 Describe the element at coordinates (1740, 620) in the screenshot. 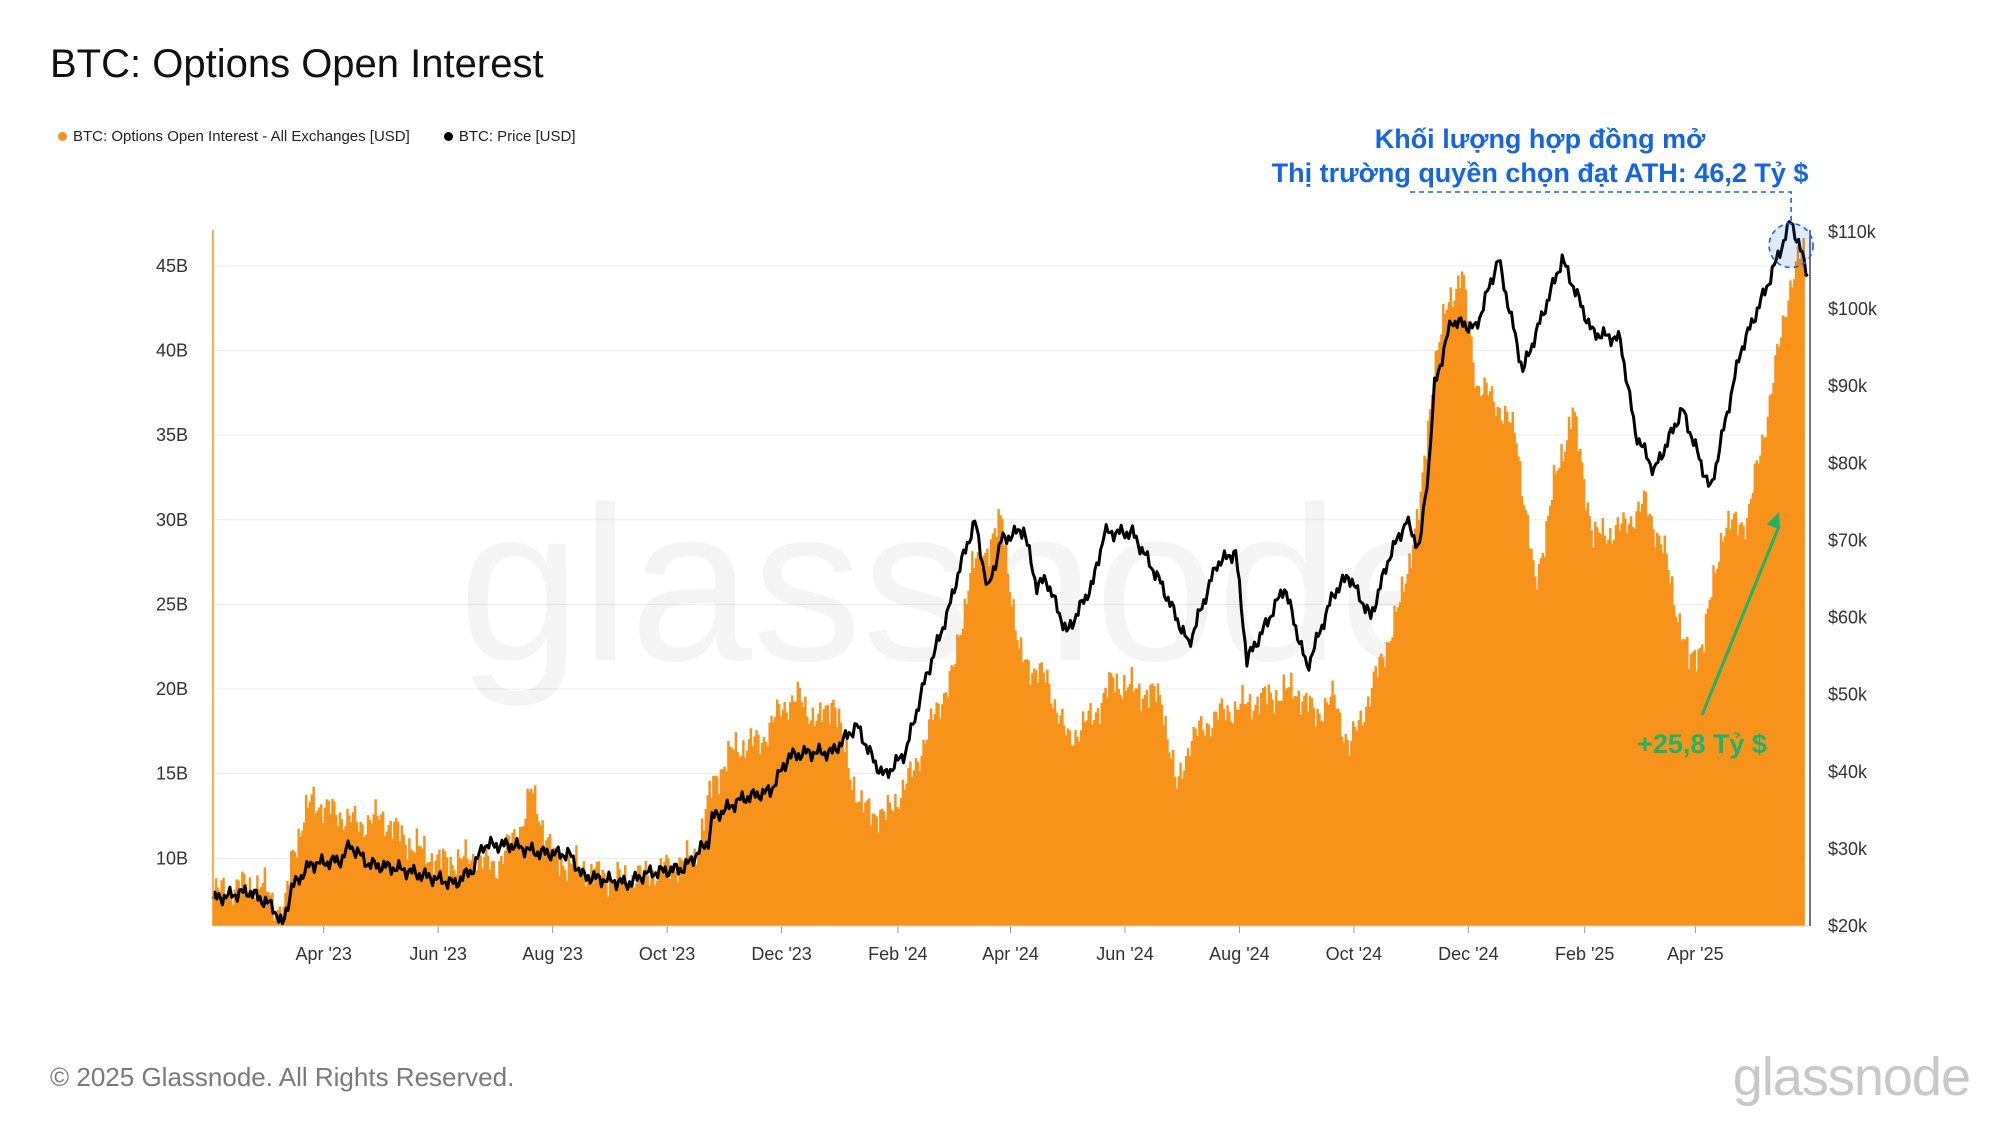

I see `gain-arrow` at that location.